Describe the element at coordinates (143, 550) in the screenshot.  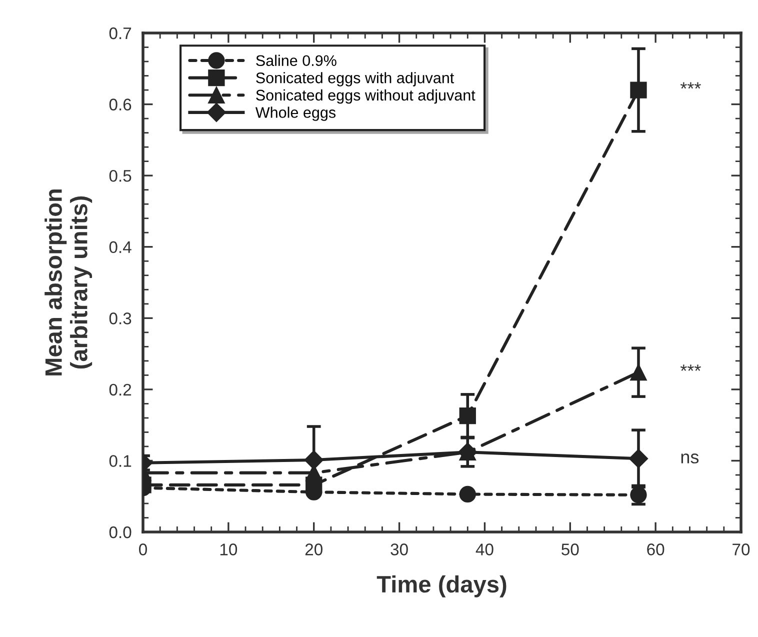
I see `x-tick-label: 0` at that location.